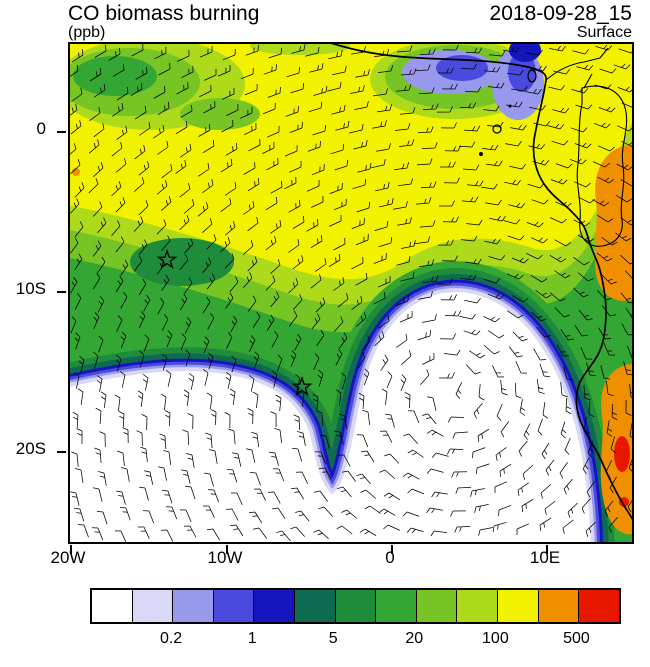 The width and height of the screenshot is (650, 667). What do you see at coordinates (171, 638) in the screenshot?
I see `colorbar-tick-label: 0.2` at bounding box center [171, 638].